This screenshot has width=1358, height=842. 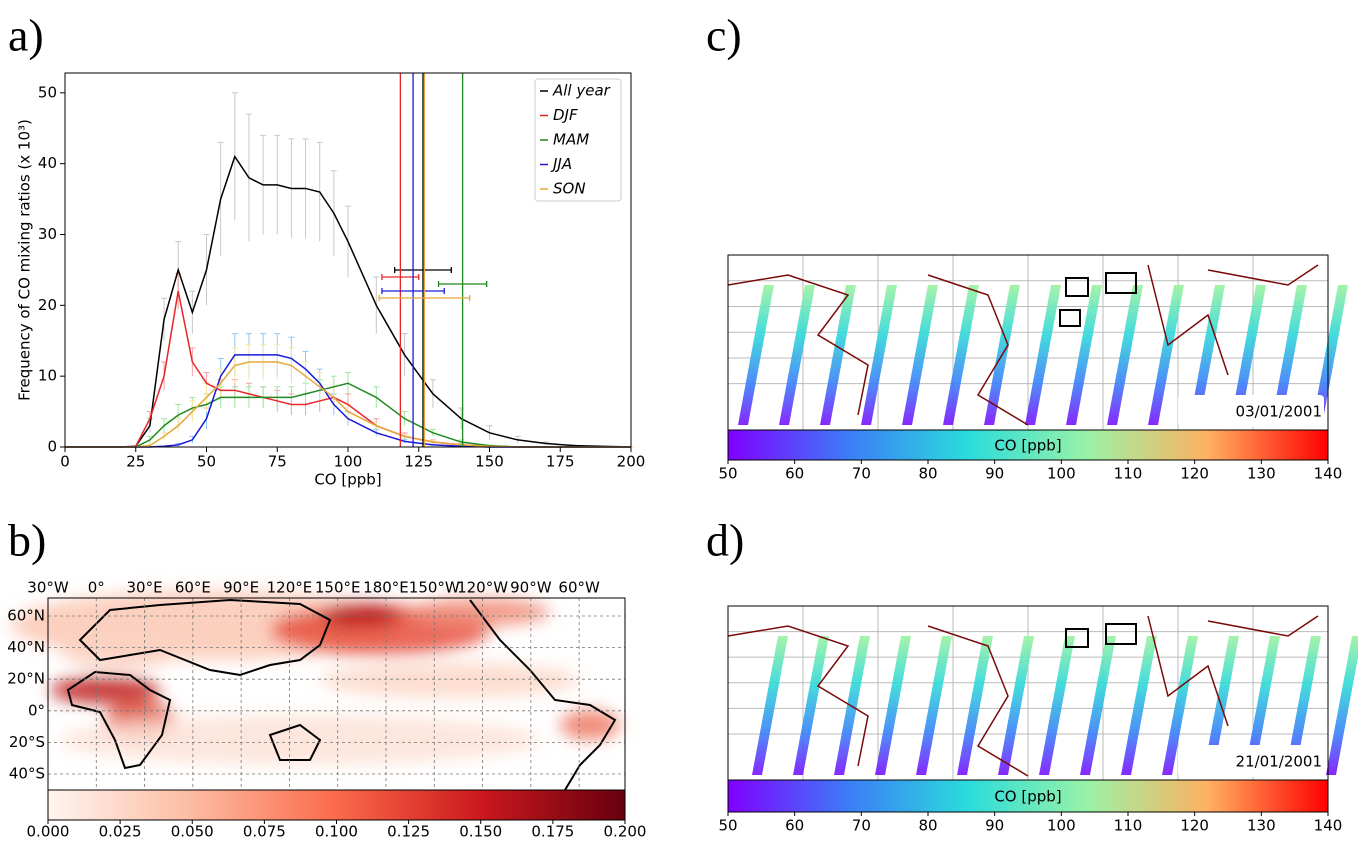 I want to click on colorbar-tick-label: 0.100, so click(x=336, y=832).